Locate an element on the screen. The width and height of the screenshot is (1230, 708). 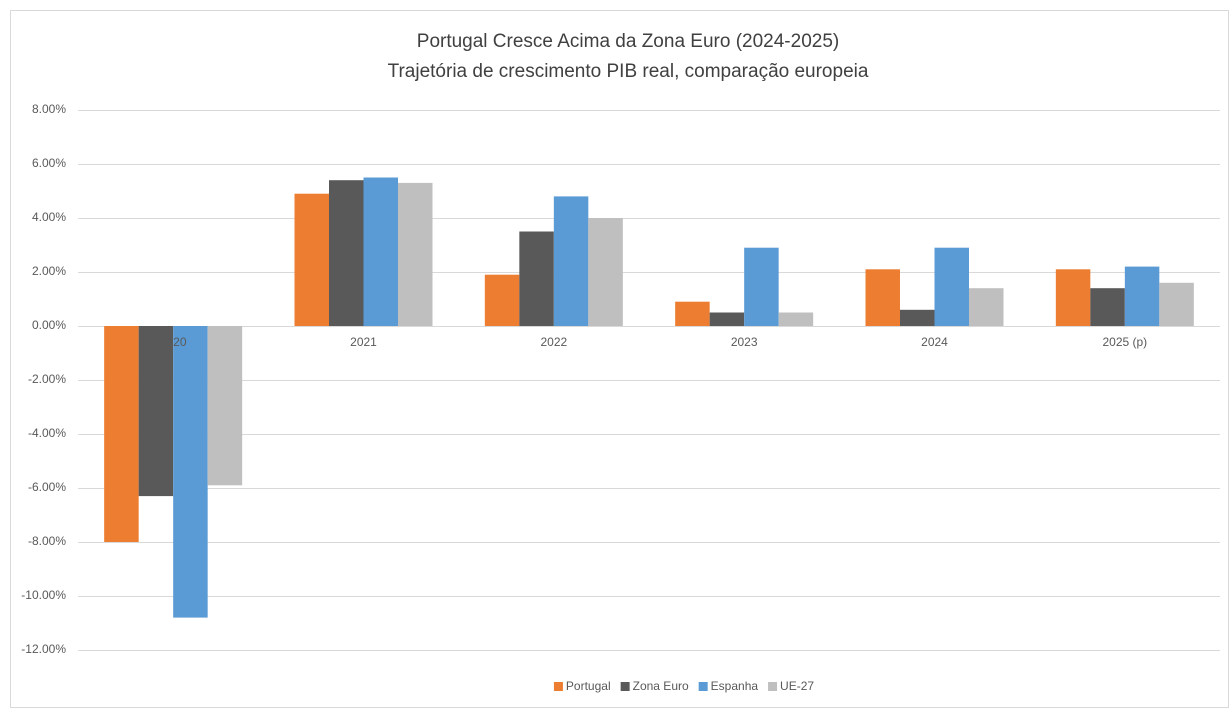
legend-label: Zona Euro is located at coordinates (661, 686).